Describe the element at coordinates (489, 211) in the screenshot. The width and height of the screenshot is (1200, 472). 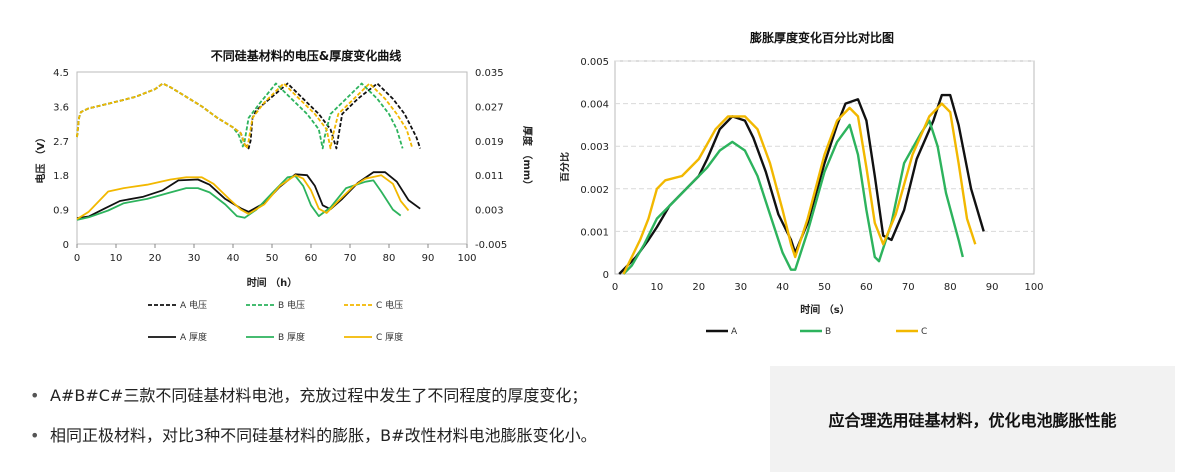
I see `chart1-right-tick-label: 0.003` at that location.